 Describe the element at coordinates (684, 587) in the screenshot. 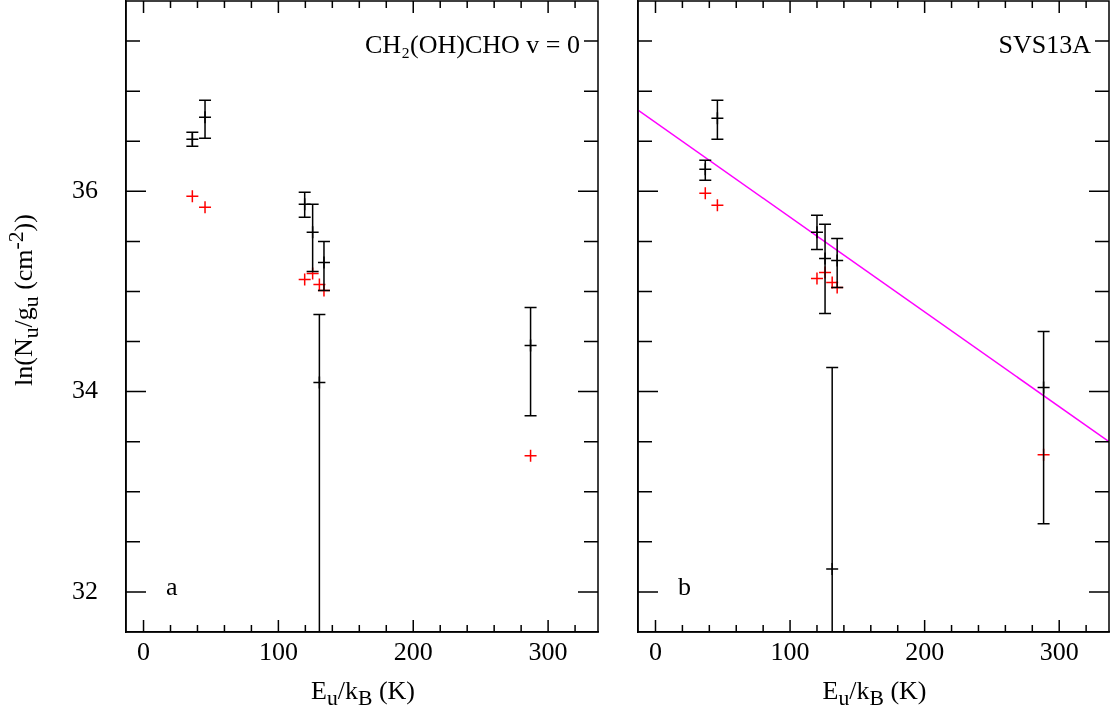

I see `annotation: b` at that location.